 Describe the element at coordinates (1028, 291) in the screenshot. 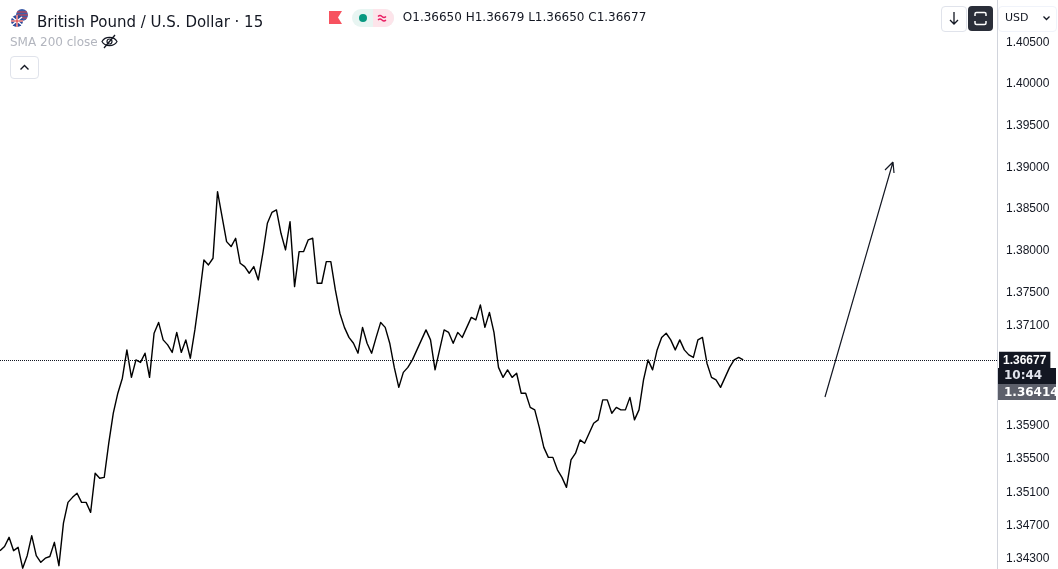

I see `y-tick-label: 1.37500` at that location.